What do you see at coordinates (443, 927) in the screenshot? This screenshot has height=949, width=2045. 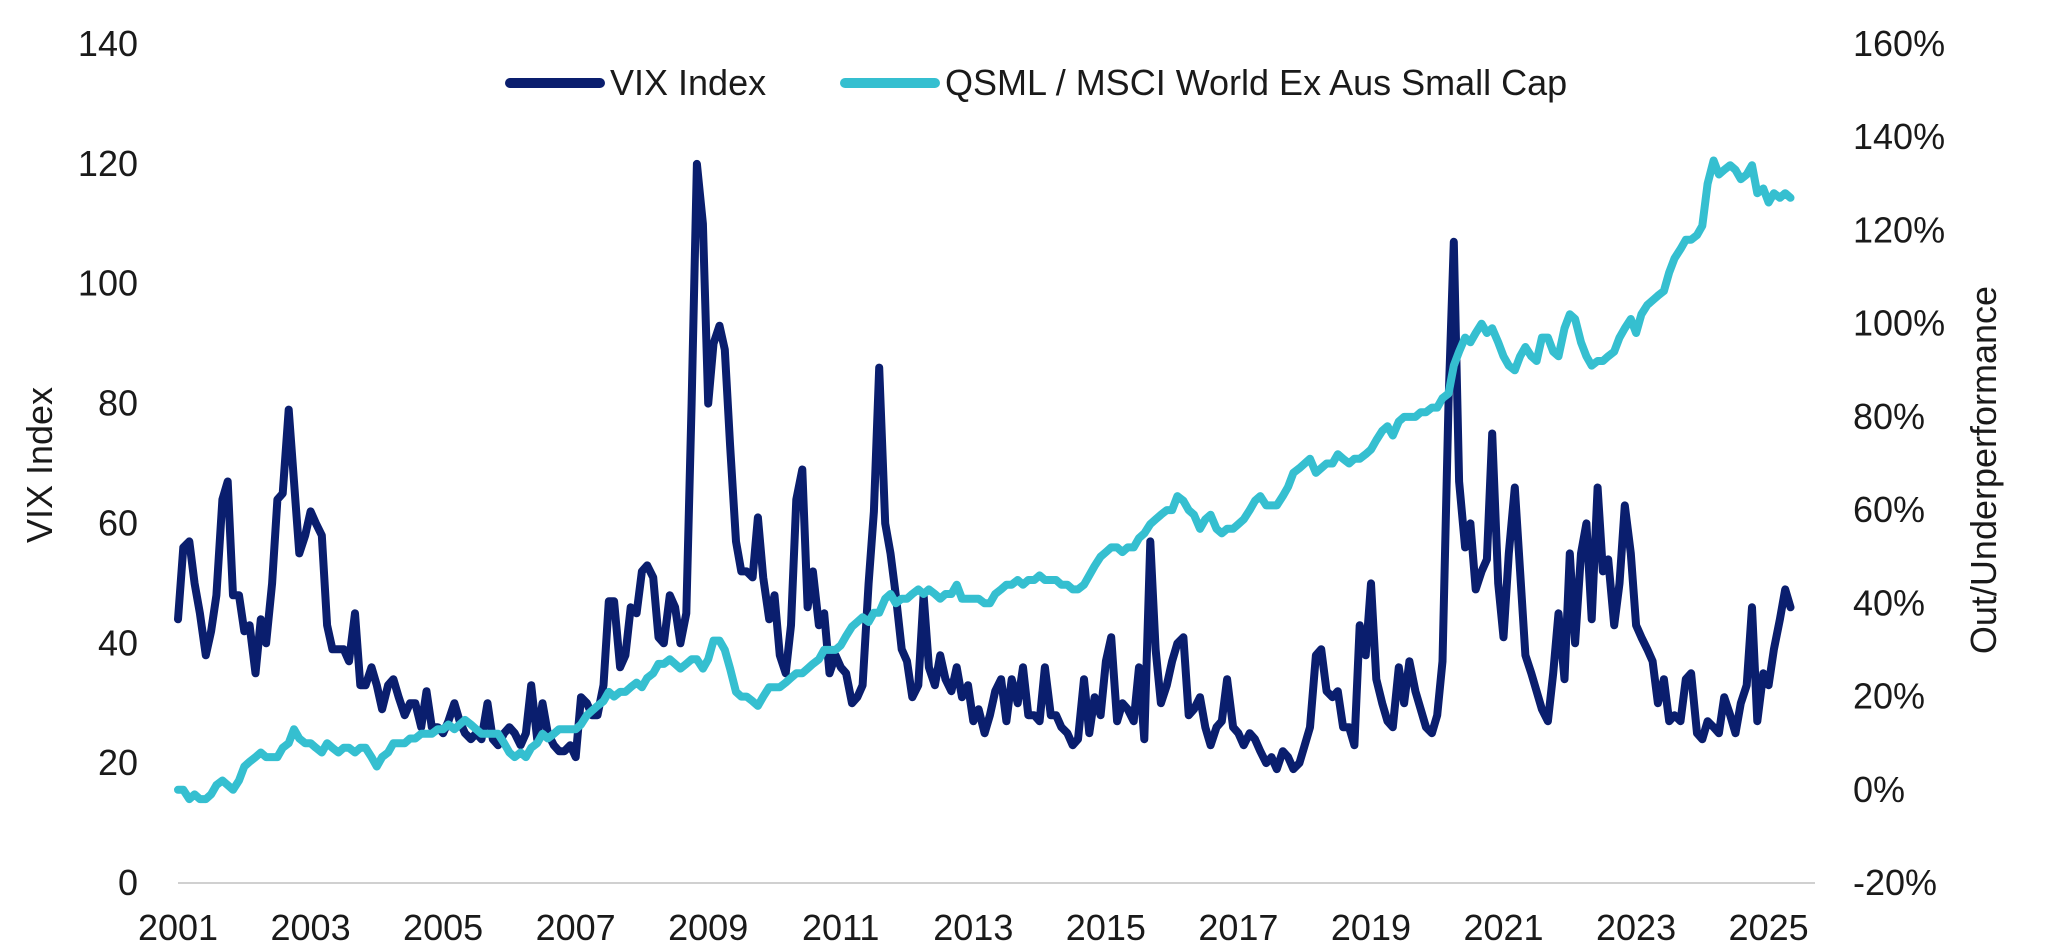 I see `x-tick-label: 2005` at bounding box center [443, 927].